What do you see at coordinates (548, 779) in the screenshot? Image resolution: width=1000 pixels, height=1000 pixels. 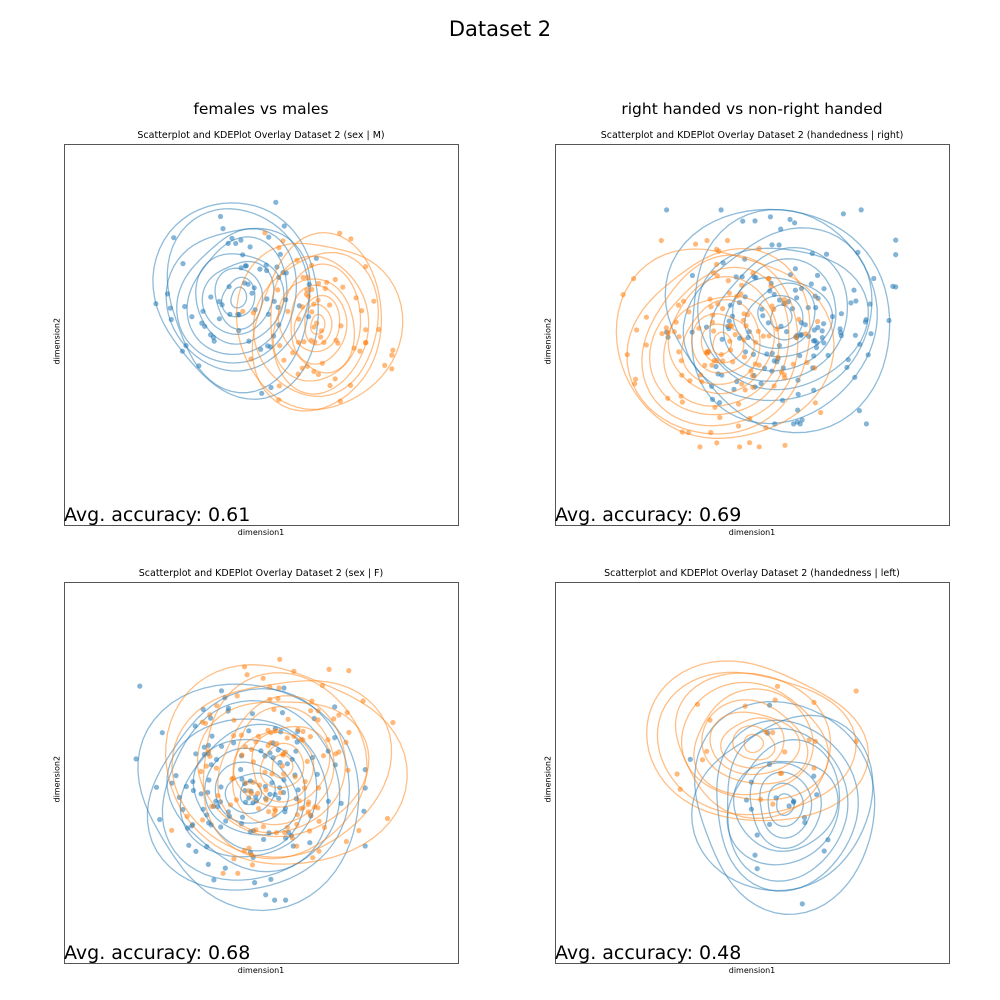 I see `y-axis-label: dimension2` at bounding box center [548, 779].